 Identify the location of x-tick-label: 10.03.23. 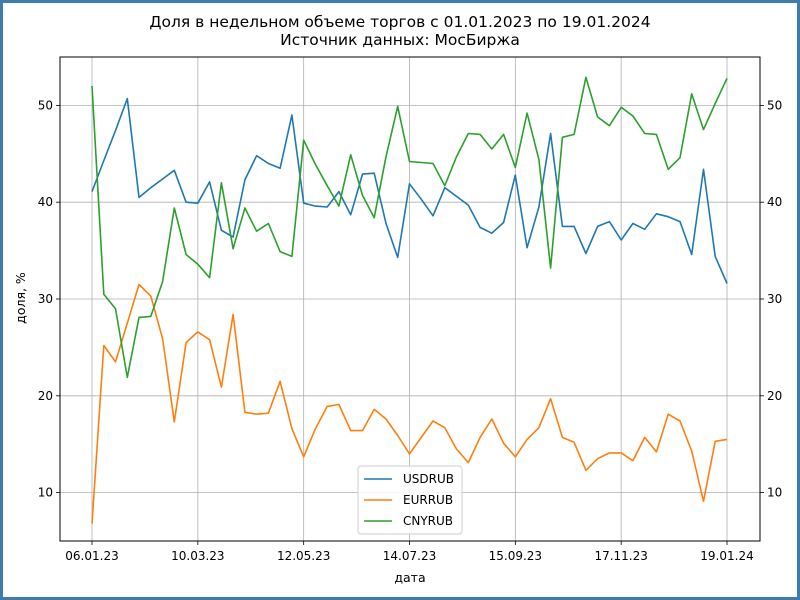
(197, 556).